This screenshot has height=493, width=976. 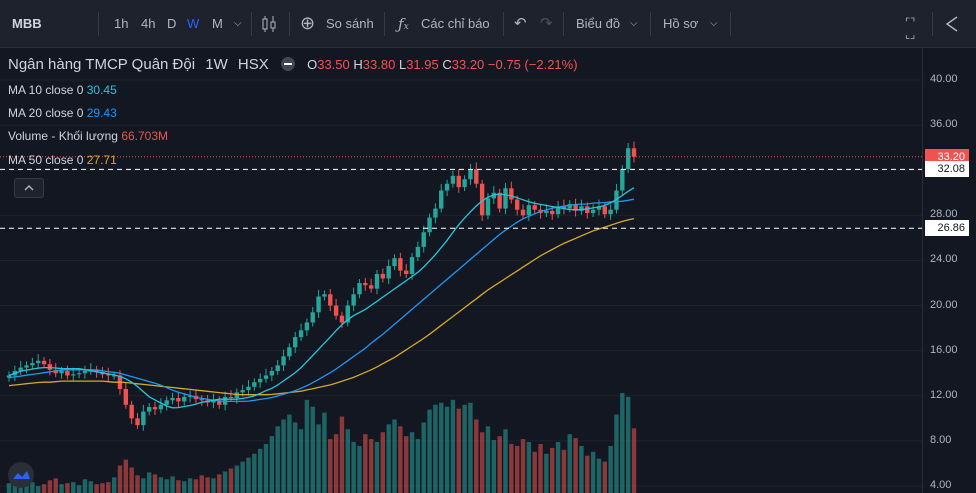 I want to click on volume-legend: Volume - Khối lượng 66.703M, so click(x=88, y=136).